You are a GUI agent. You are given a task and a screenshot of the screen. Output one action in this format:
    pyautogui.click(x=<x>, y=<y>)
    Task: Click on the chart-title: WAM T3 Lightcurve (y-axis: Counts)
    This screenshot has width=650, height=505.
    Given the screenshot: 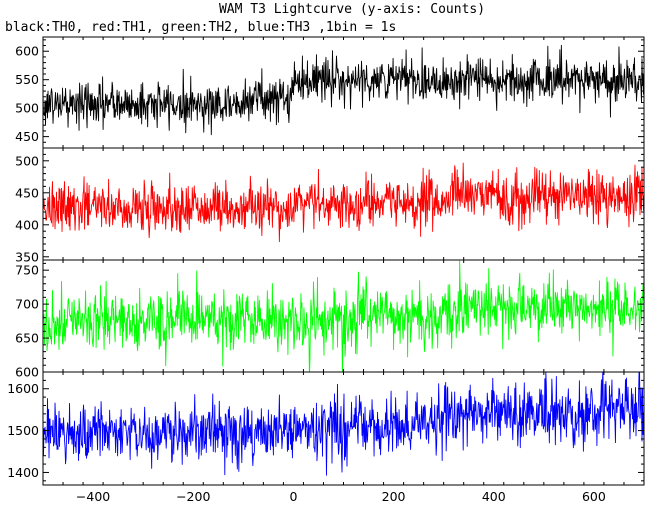 What is the action you would take?
    pyautogui.click(x=352, y=9)
    